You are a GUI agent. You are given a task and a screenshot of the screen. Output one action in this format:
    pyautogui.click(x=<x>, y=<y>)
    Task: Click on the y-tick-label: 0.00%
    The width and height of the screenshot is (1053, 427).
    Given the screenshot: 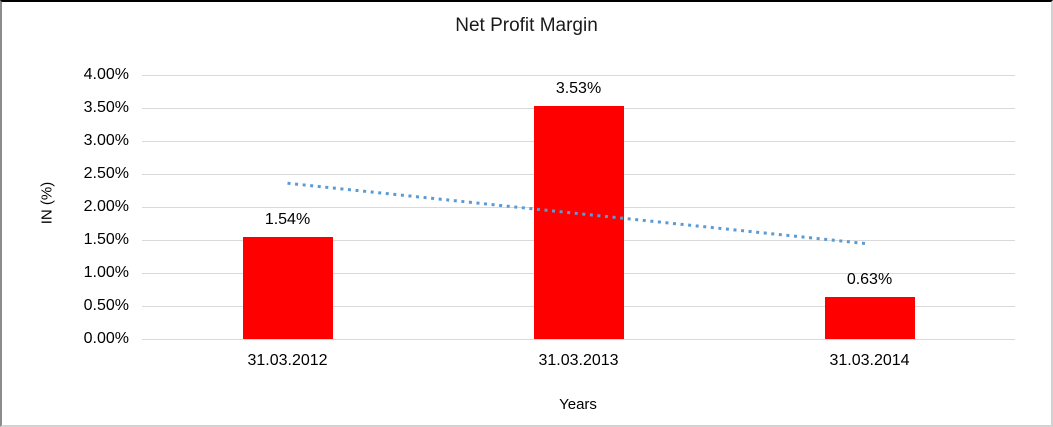 What is the action you would take?
    pyautogui.click(x=106, y=338)
    